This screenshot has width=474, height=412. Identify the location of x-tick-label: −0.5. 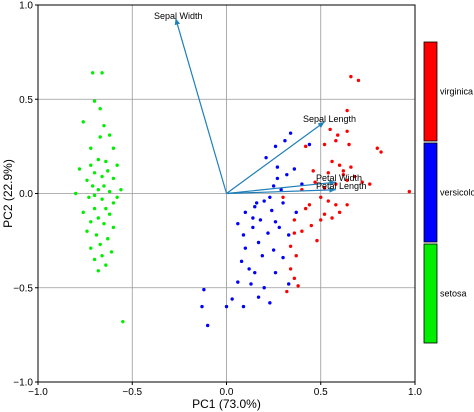
(132, 392).